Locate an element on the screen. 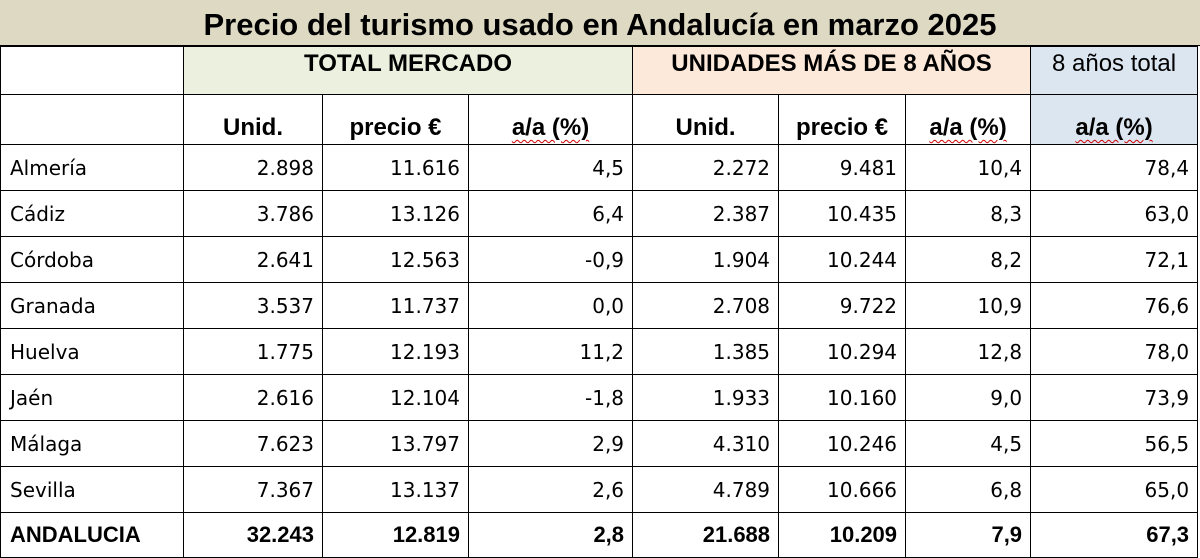  tm-aa-cell: -1,8 is located at coordinates (550, 397).